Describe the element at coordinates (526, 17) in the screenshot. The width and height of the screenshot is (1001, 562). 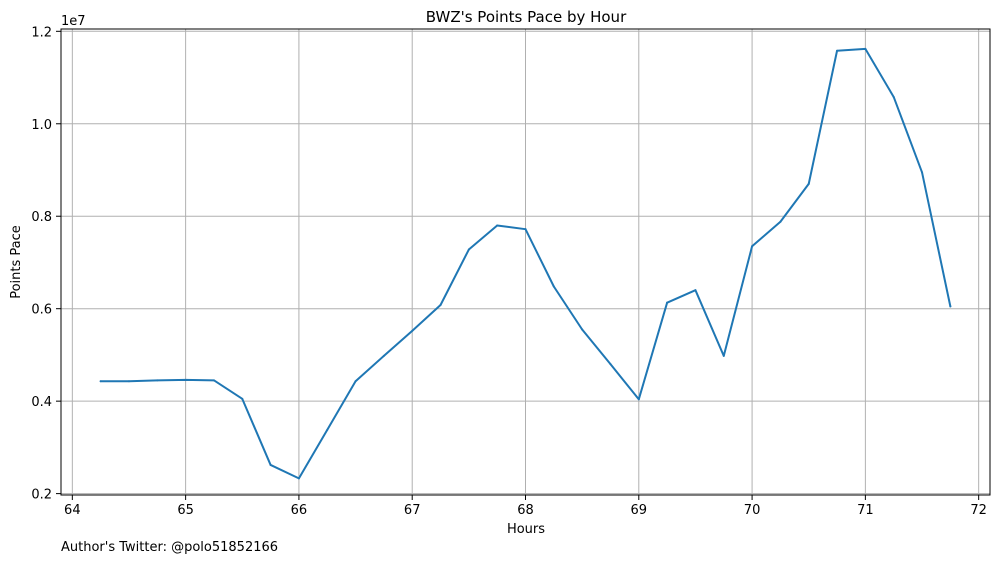
I see `chart-title: BWZ's Points Pace by Hour` at that location.